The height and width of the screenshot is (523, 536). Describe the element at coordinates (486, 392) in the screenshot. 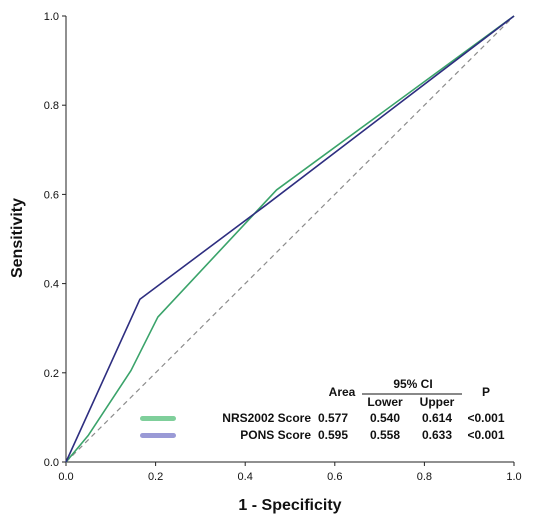

I see `legend-header-p: P` at that location.